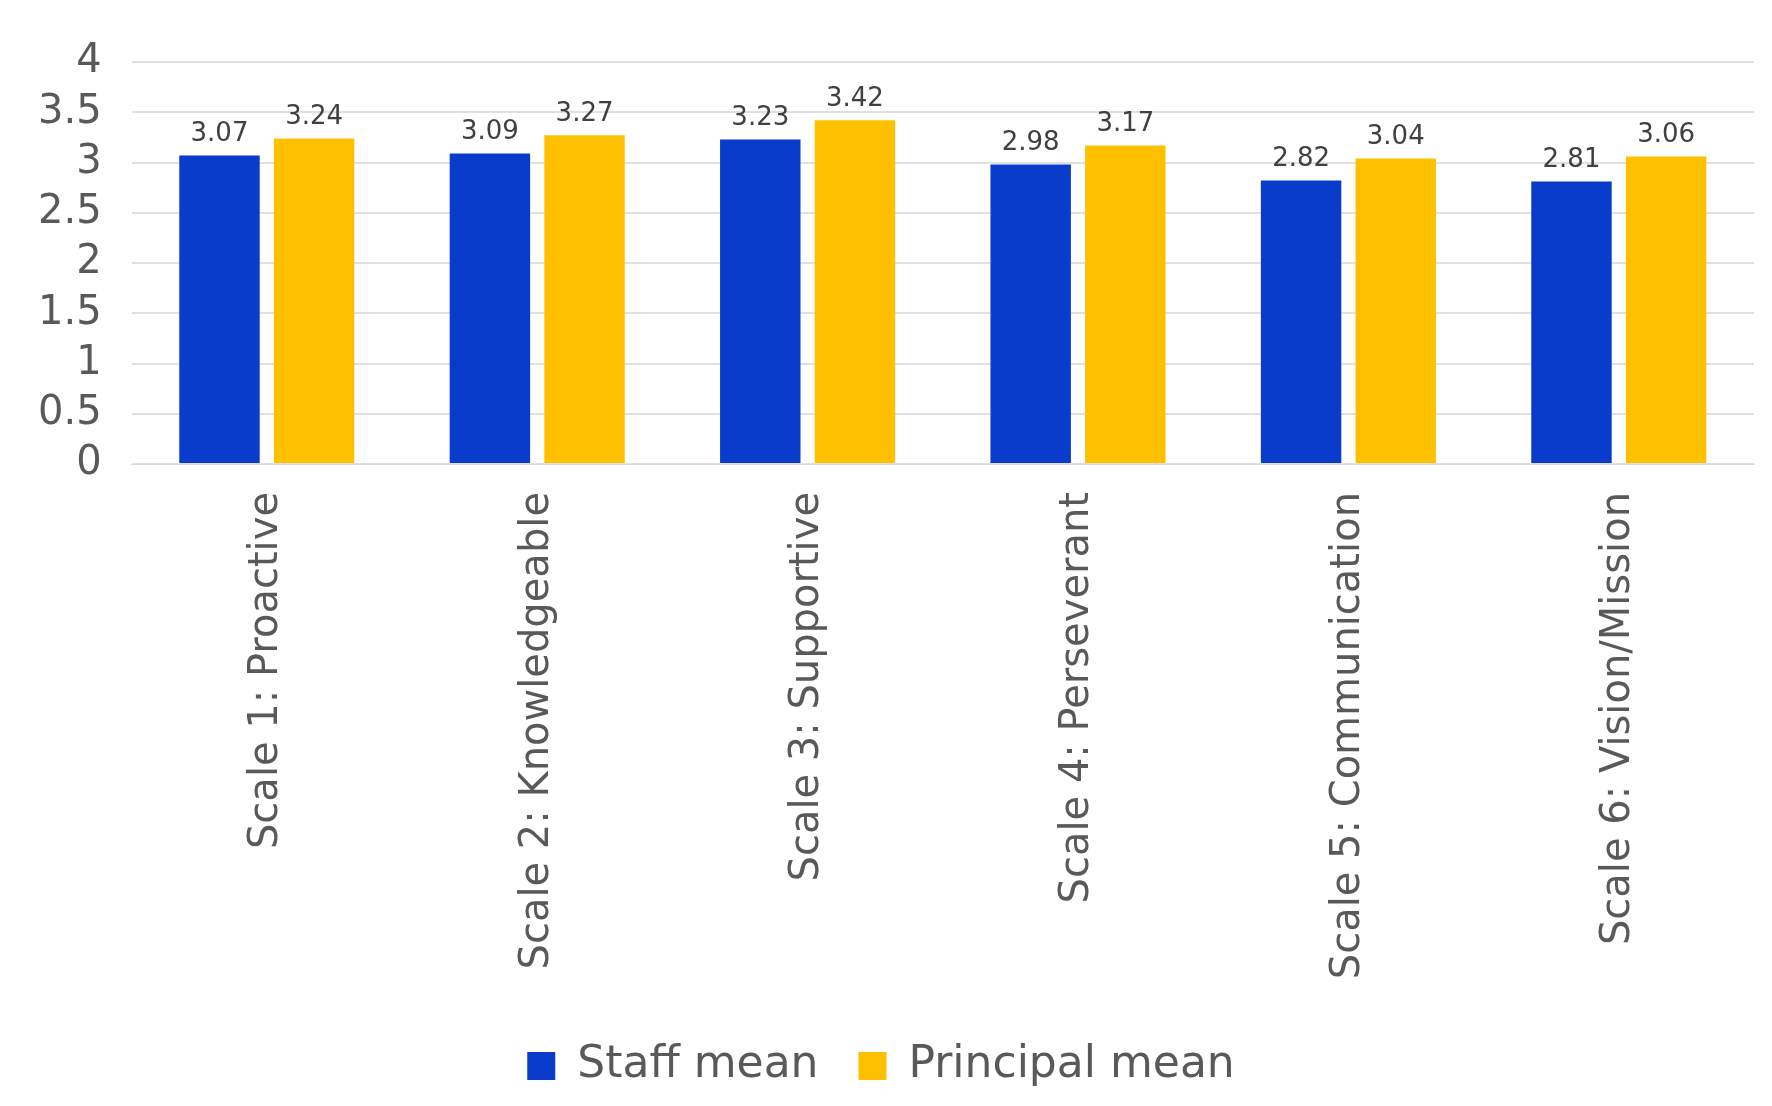 The width and height of the screenshot is (1772, 1106). Describe the element at coordinates (263, 671) in the screenshot. I see `x-tick-label: Scale 1: Proactive` at that location.